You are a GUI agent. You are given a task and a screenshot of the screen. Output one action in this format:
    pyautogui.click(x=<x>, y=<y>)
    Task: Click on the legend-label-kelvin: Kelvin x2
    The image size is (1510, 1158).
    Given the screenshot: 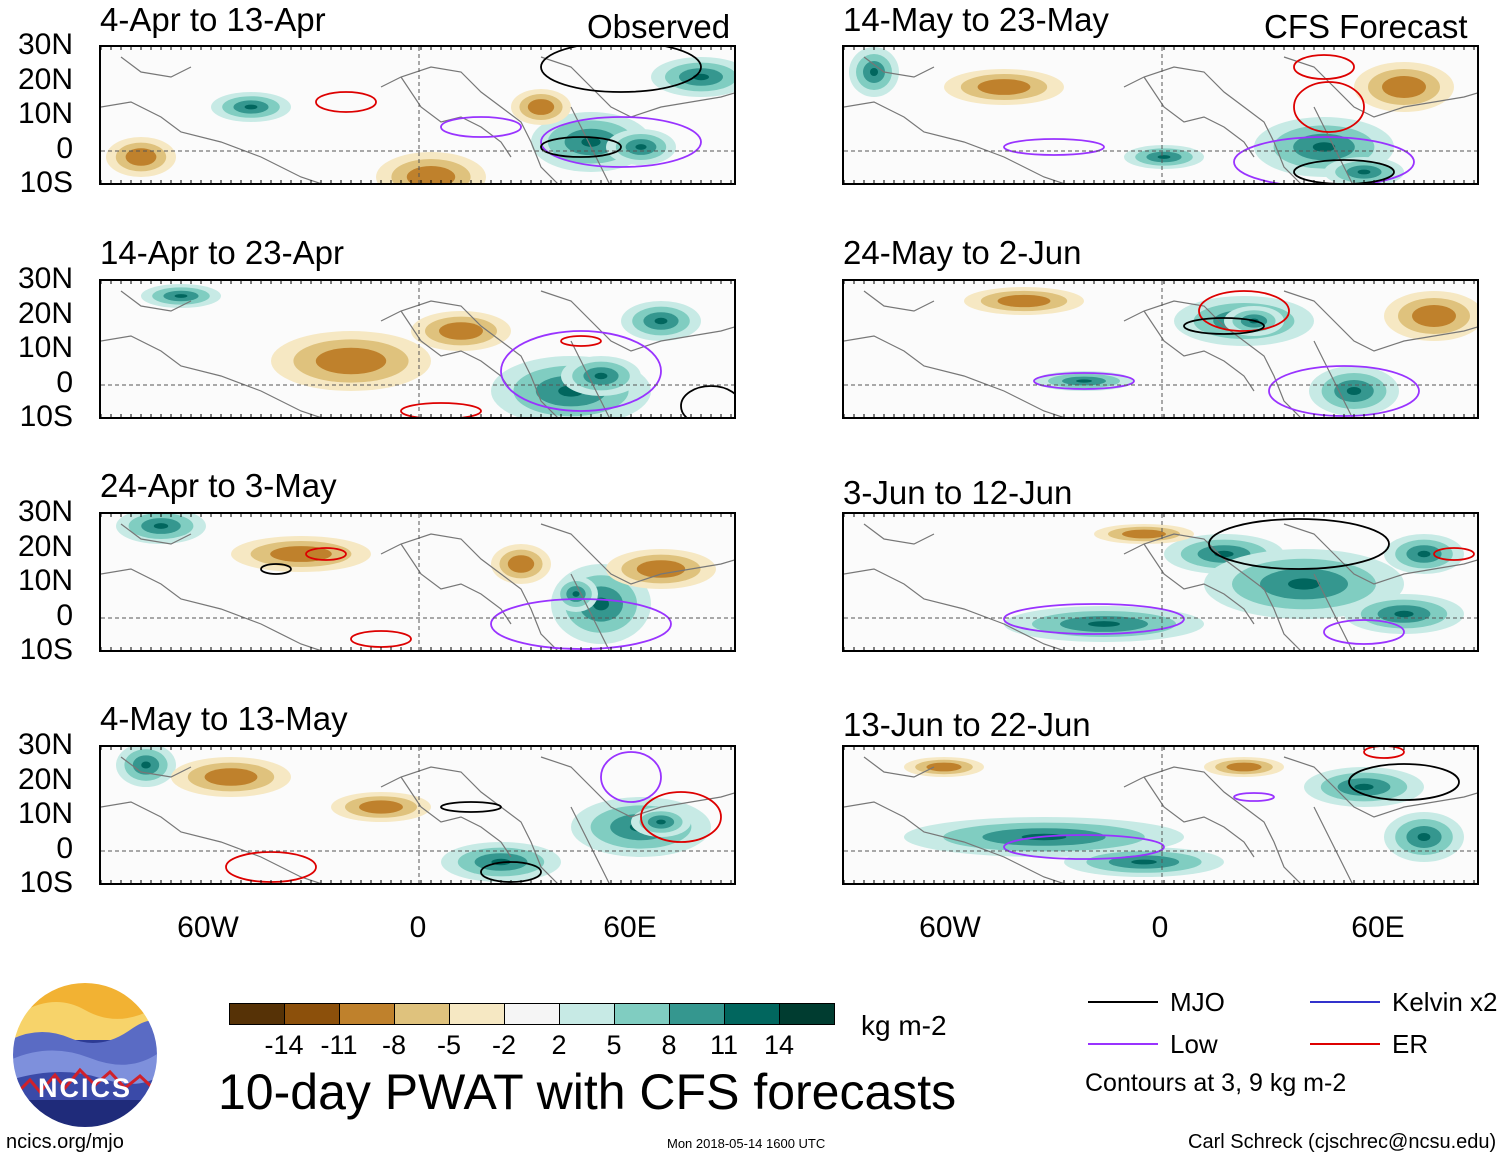 What is the action you would take?
    pyautogui.click(x=1445, y=1002)
    